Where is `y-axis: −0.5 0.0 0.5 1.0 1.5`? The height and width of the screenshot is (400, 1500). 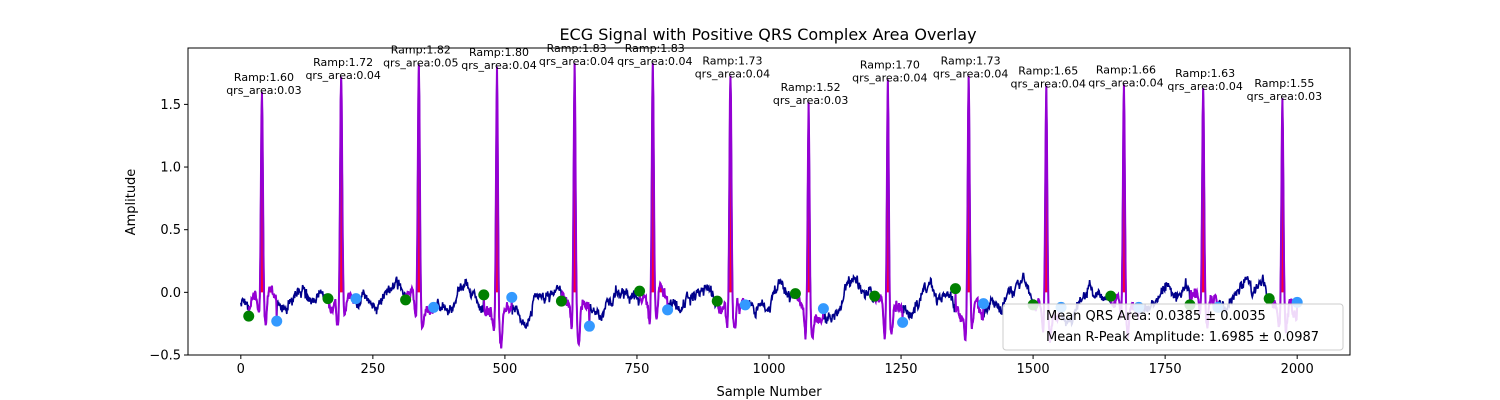
y-axis: −0.5 0.0 0.5 1.0 1.5 is located at coordinates (168, 231).